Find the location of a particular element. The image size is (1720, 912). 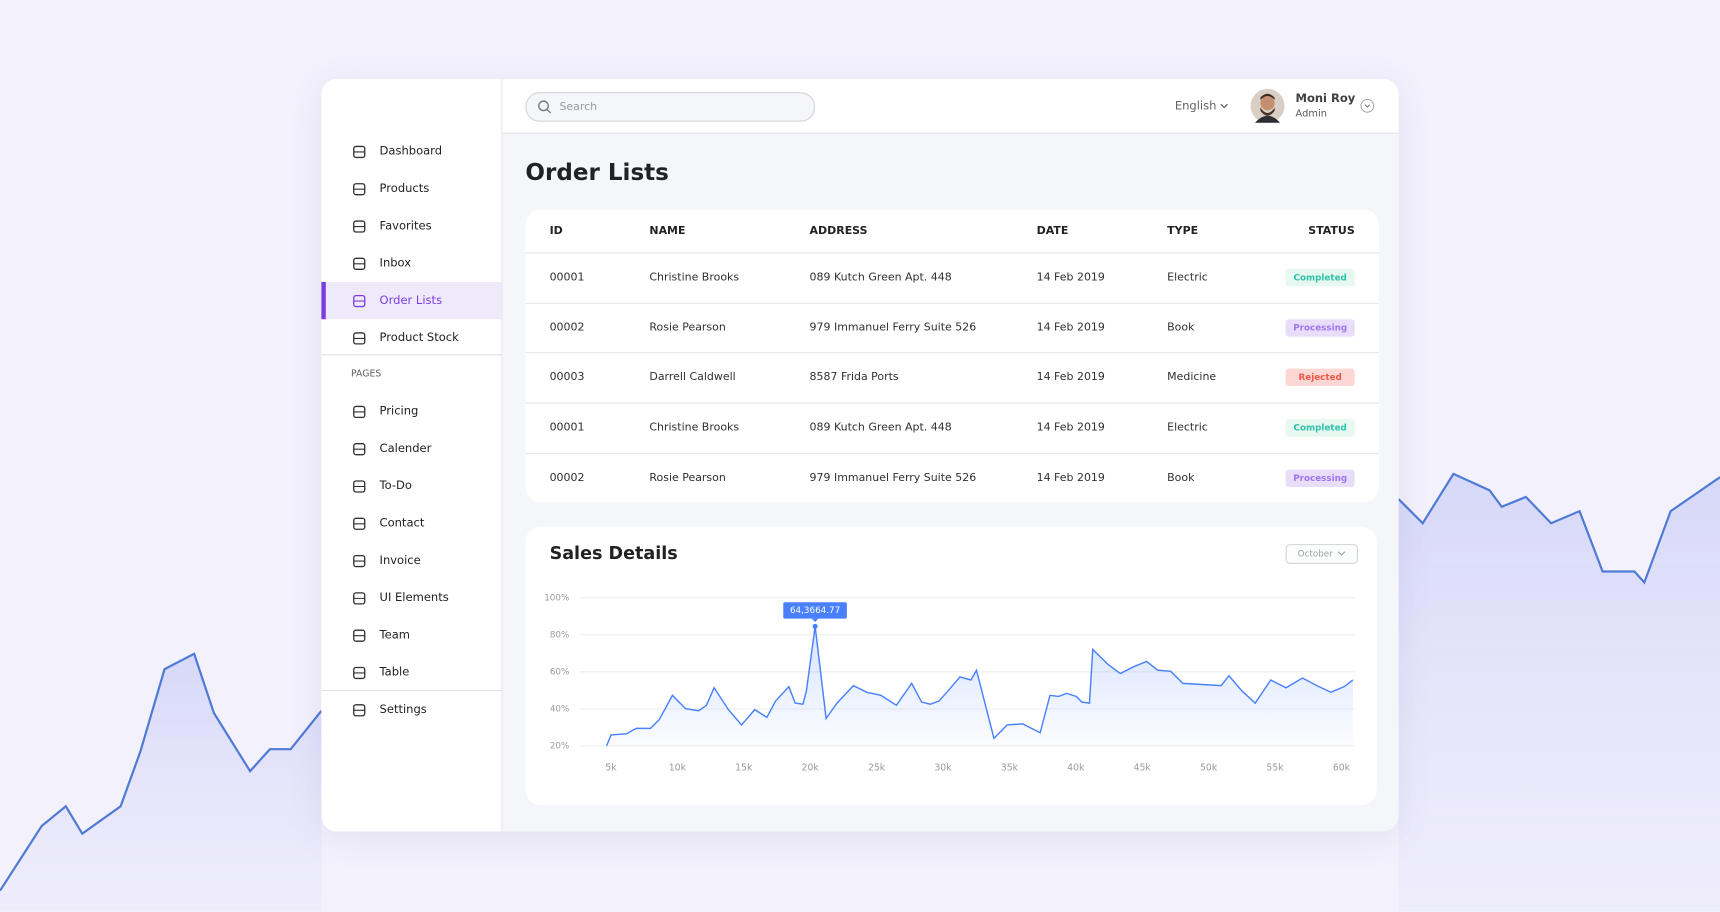

x-tick-label: 35k is located at coordinates (1010, 767).